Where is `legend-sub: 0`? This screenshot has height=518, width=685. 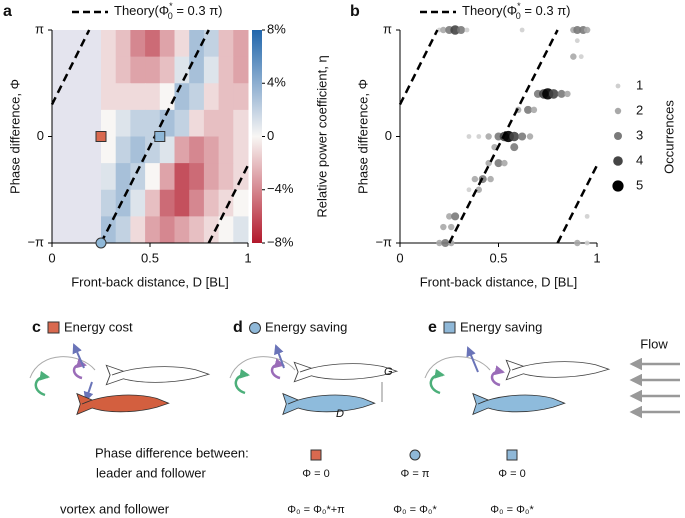 legend-sub: 0 is located at coordinates (518, 16).